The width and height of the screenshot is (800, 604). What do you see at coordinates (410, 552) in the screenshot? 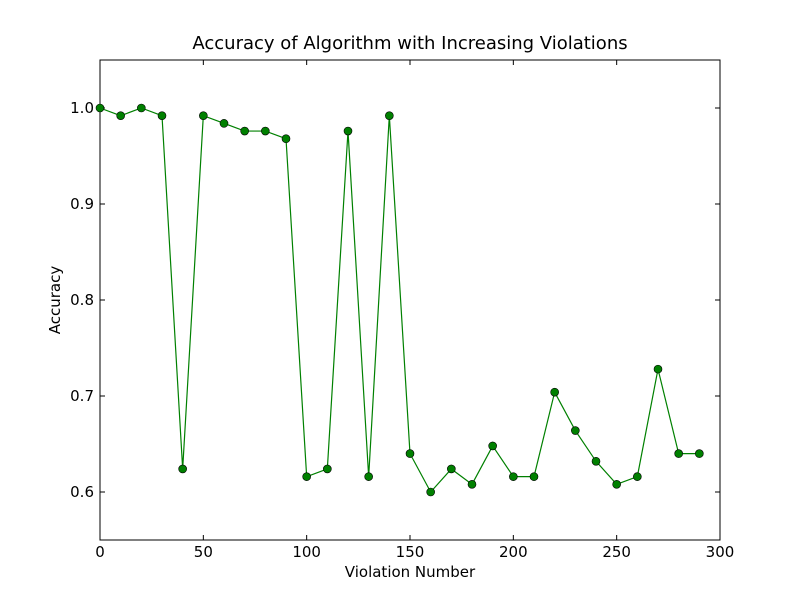
I see `x-tick-label: 150` at bounding box center [410, 552].